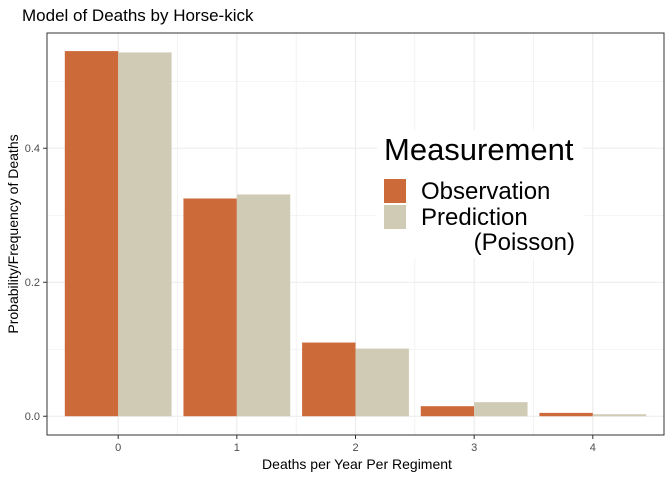 The width and height of the screenshot is (672, 480). What do you see at coordinates (32, 417) in the screenshot?
I see `y-tick-label: 0.0` at bounding box center [32, 417].